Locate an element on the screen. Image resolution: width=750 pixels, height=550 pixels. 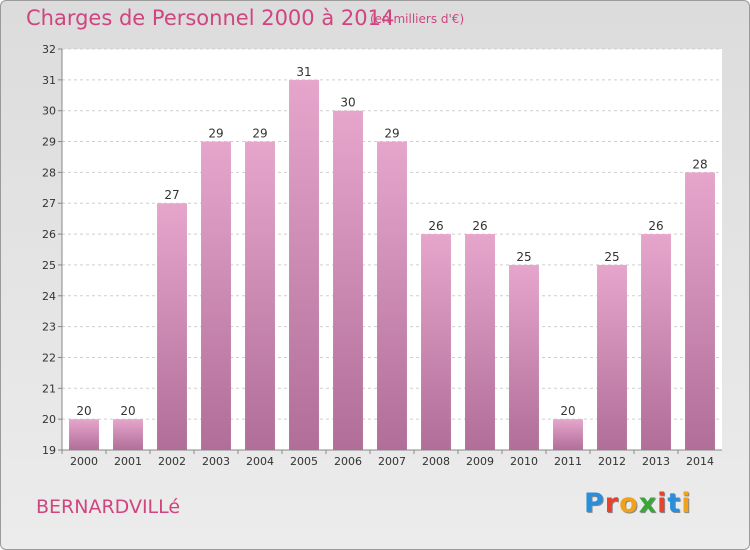
y-tick-label: 22 is located at coordinates (49, 357).